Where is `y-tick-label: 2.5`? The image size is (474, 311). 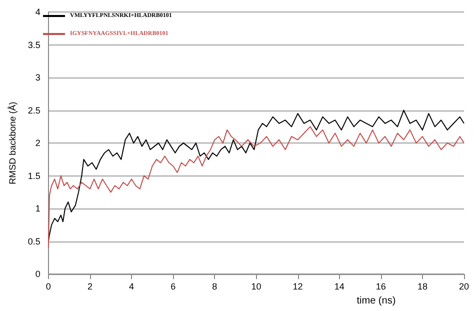
y-tick-label: 2.5 is located at coordinates (34, 110).